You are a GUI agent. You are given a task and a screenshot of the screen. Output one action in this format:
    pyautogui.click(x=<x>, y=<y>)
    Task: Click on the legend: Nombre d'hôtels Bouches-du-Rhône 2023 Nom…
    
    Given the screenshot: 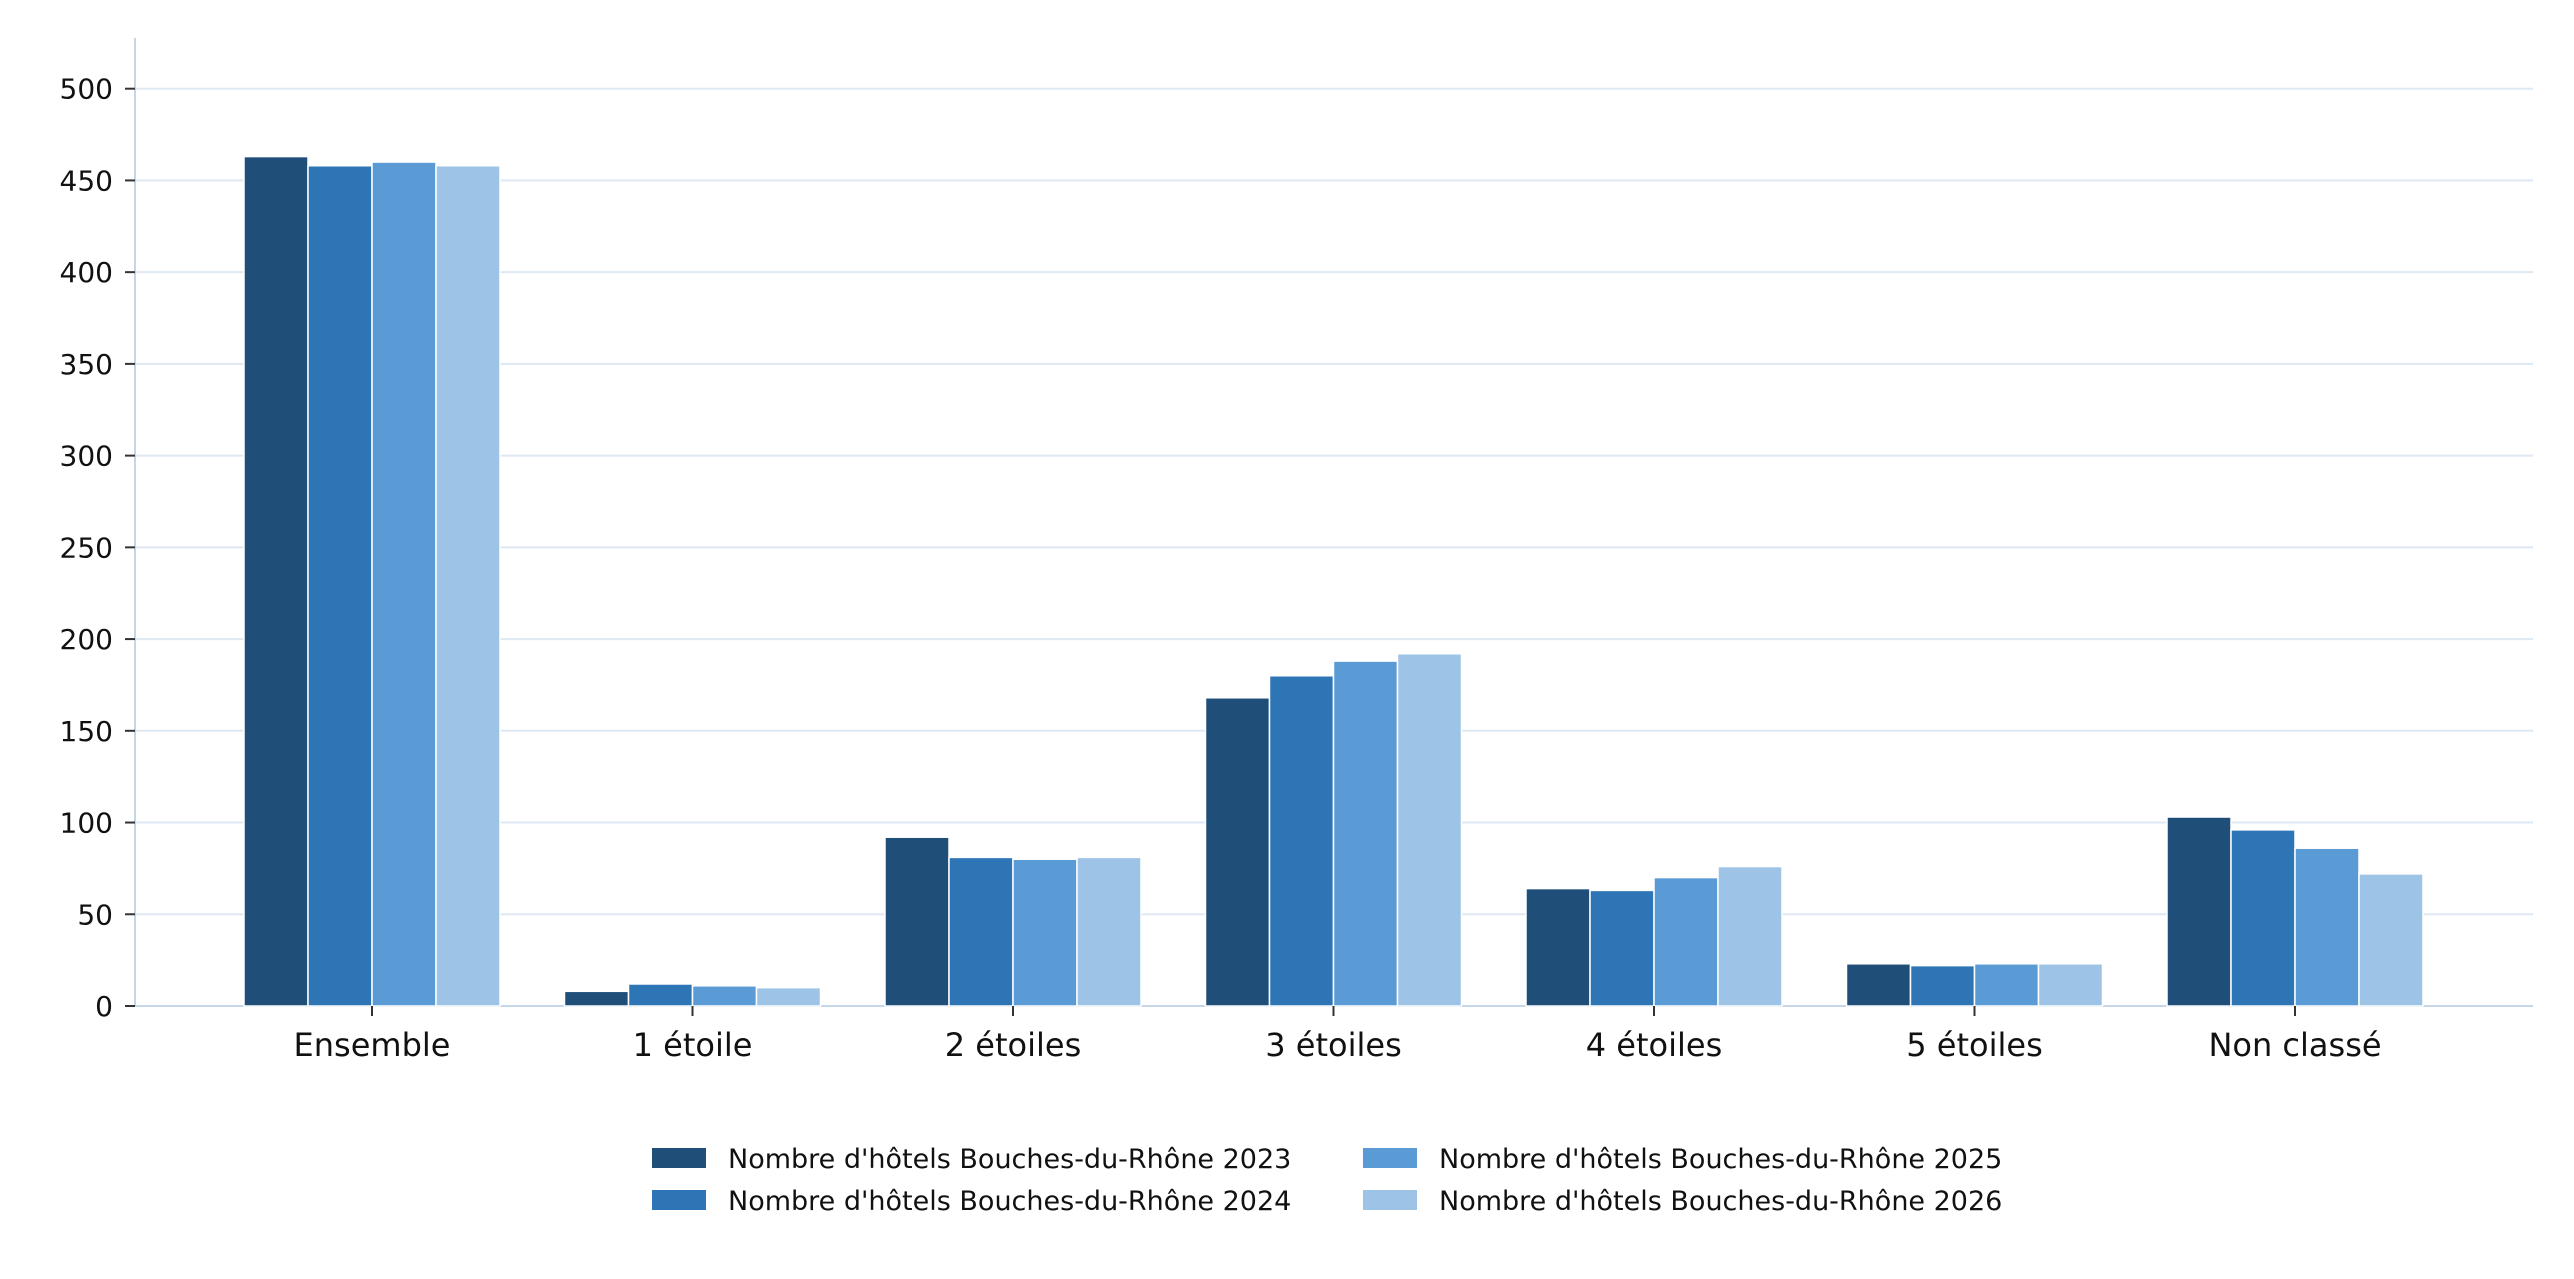 What is the action you would take?
    pyautogui.click(x=1327, y=1180)
    